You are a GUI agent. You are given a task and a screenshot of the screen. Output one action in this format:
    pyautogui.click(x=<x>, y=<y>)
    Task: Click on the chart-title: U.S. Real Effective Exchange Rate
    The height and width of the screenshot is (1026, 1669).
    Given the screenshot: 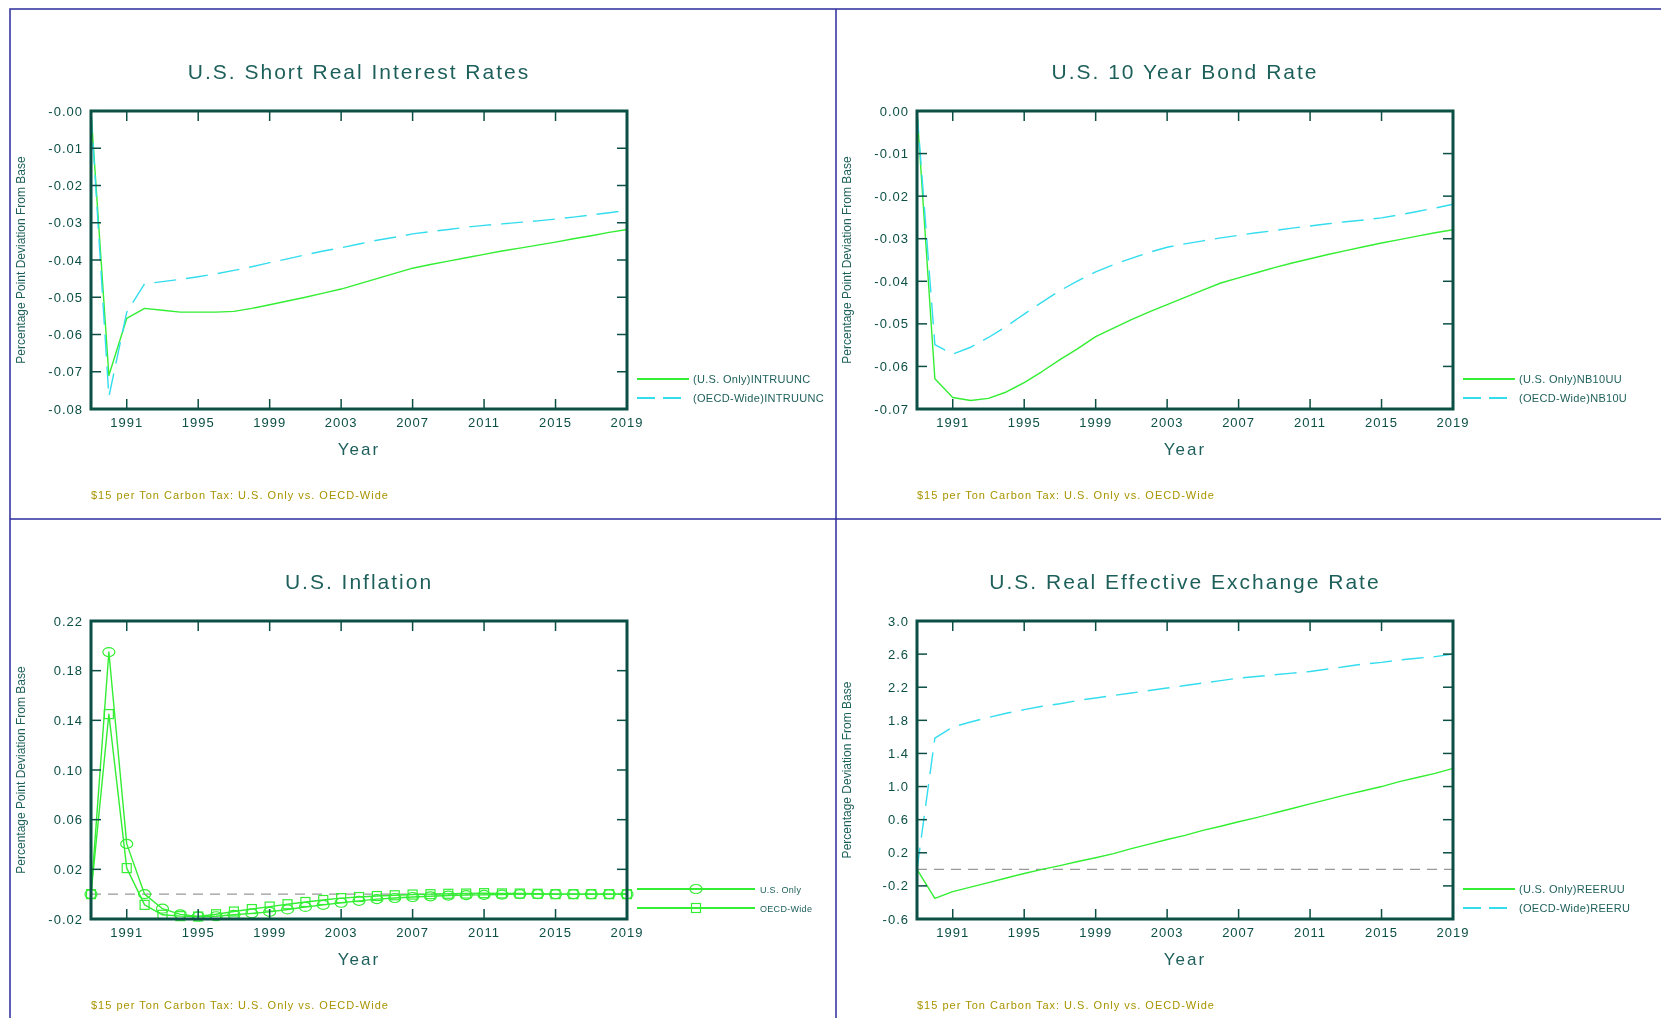 What is the action you would take?
    pyautogui.click(x=1185, y=581)
    